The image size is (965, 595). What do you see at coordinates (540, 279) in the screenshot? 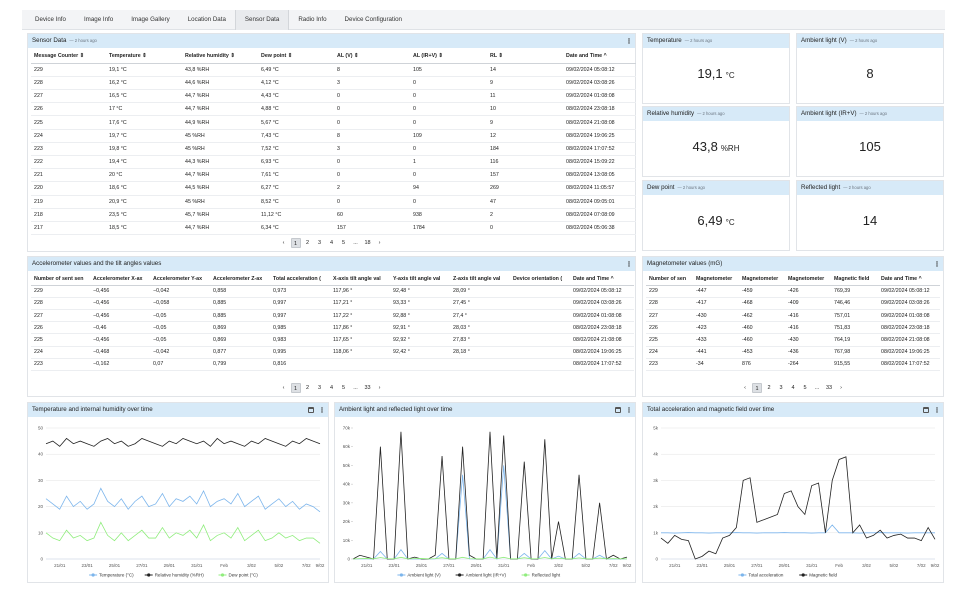
I see `column-header: Device orientation (` at bounding box center [540, 279].